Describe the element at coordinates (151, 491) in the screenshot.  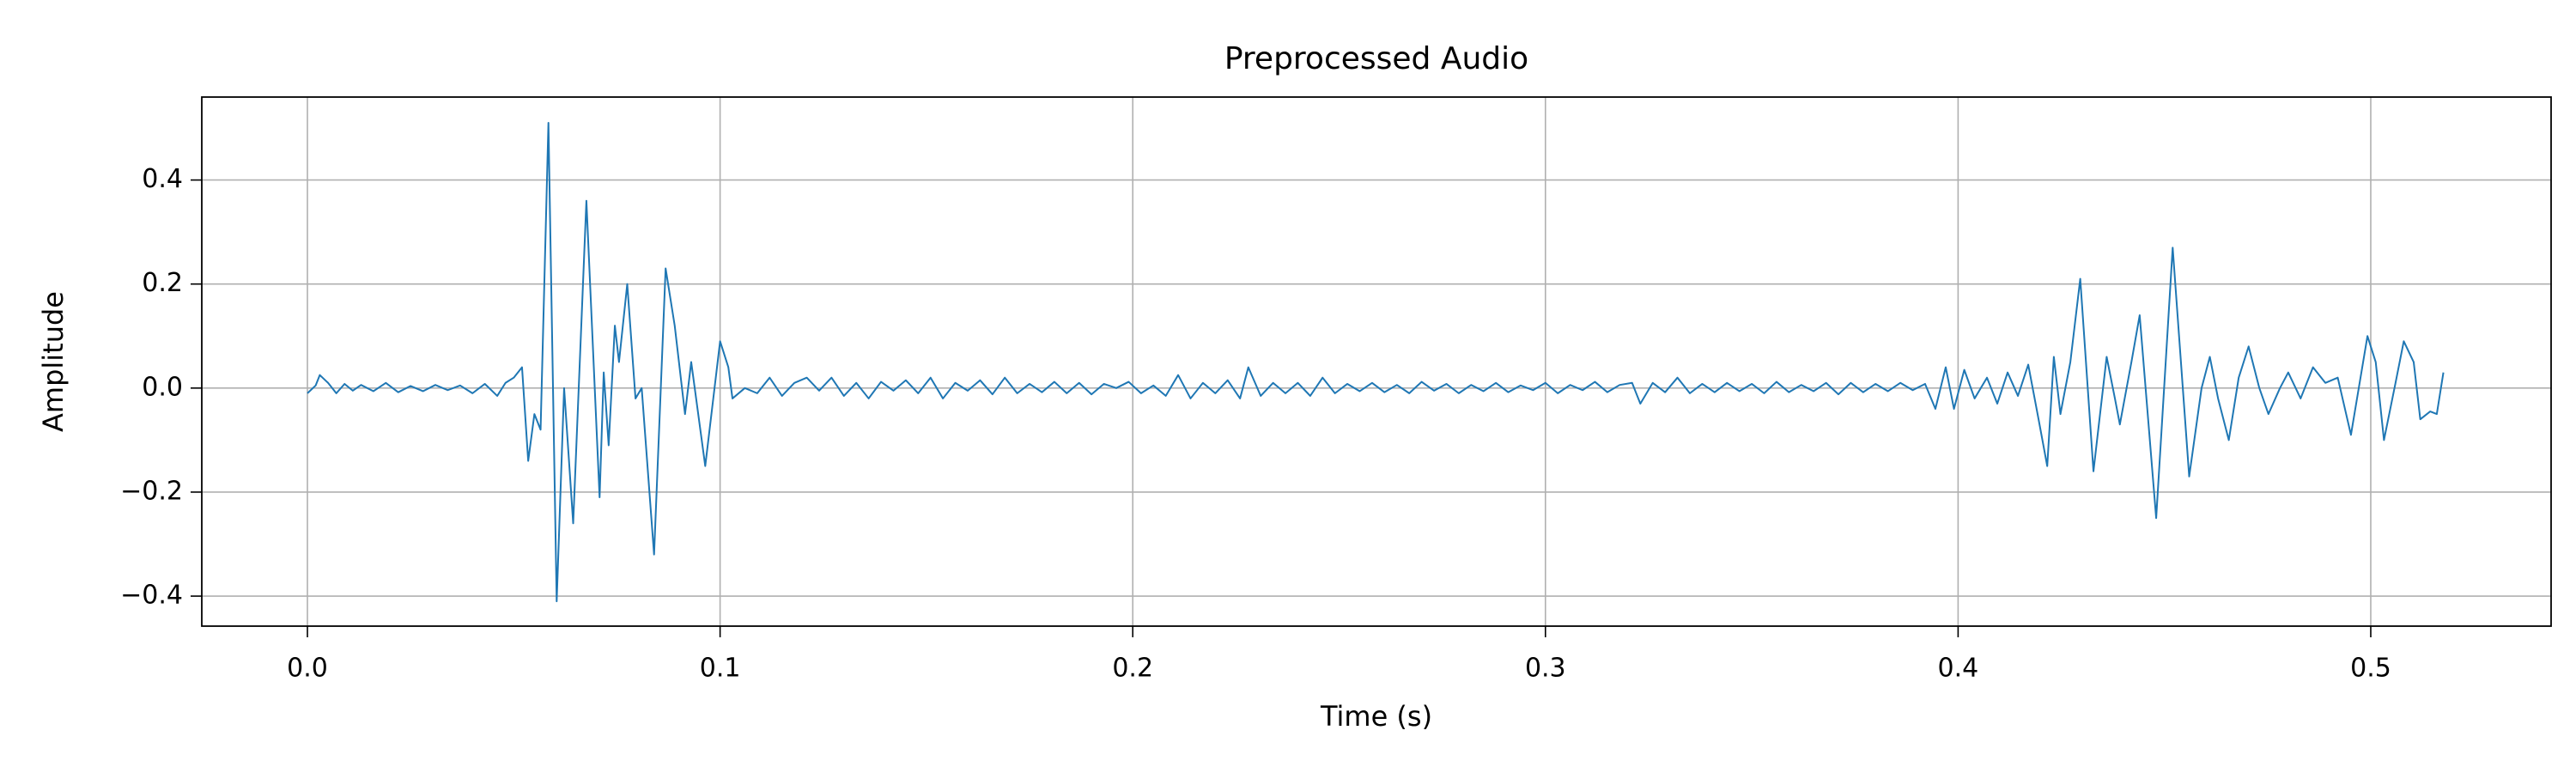
I see `y-tick-label: −0.2` at that location.